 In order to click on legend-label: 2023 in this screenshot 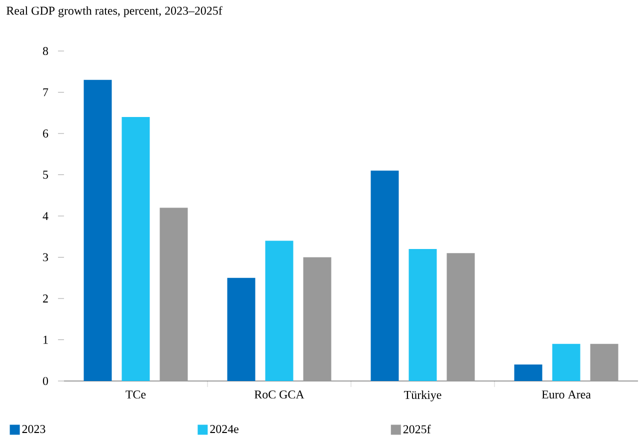, I will do `click(34, 429)`.